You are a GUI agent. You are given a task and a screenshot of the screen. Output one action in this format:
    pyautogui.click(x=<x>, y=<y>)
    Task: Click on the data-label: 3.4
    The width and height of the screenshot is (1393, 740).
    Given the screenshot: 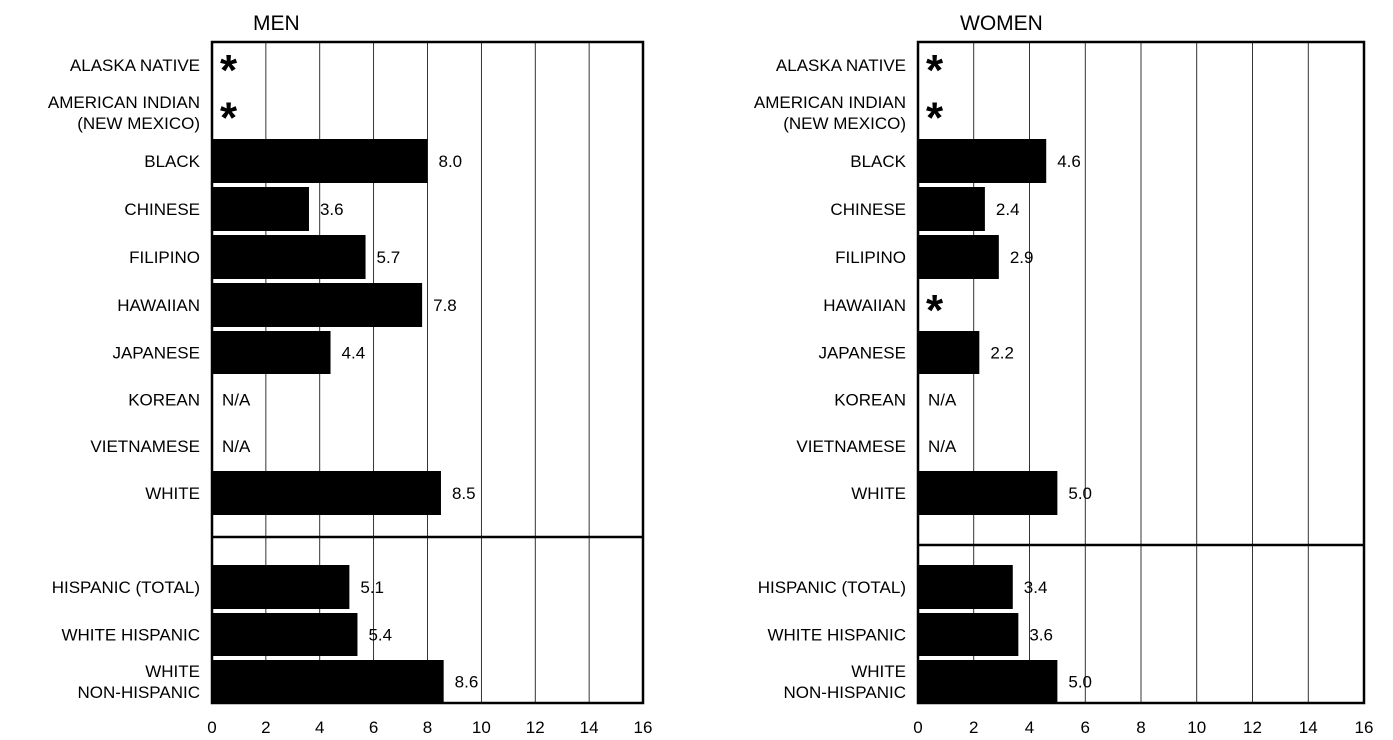 What is the action you would take?
    pyautogui.click(x=1036, y=587)
    